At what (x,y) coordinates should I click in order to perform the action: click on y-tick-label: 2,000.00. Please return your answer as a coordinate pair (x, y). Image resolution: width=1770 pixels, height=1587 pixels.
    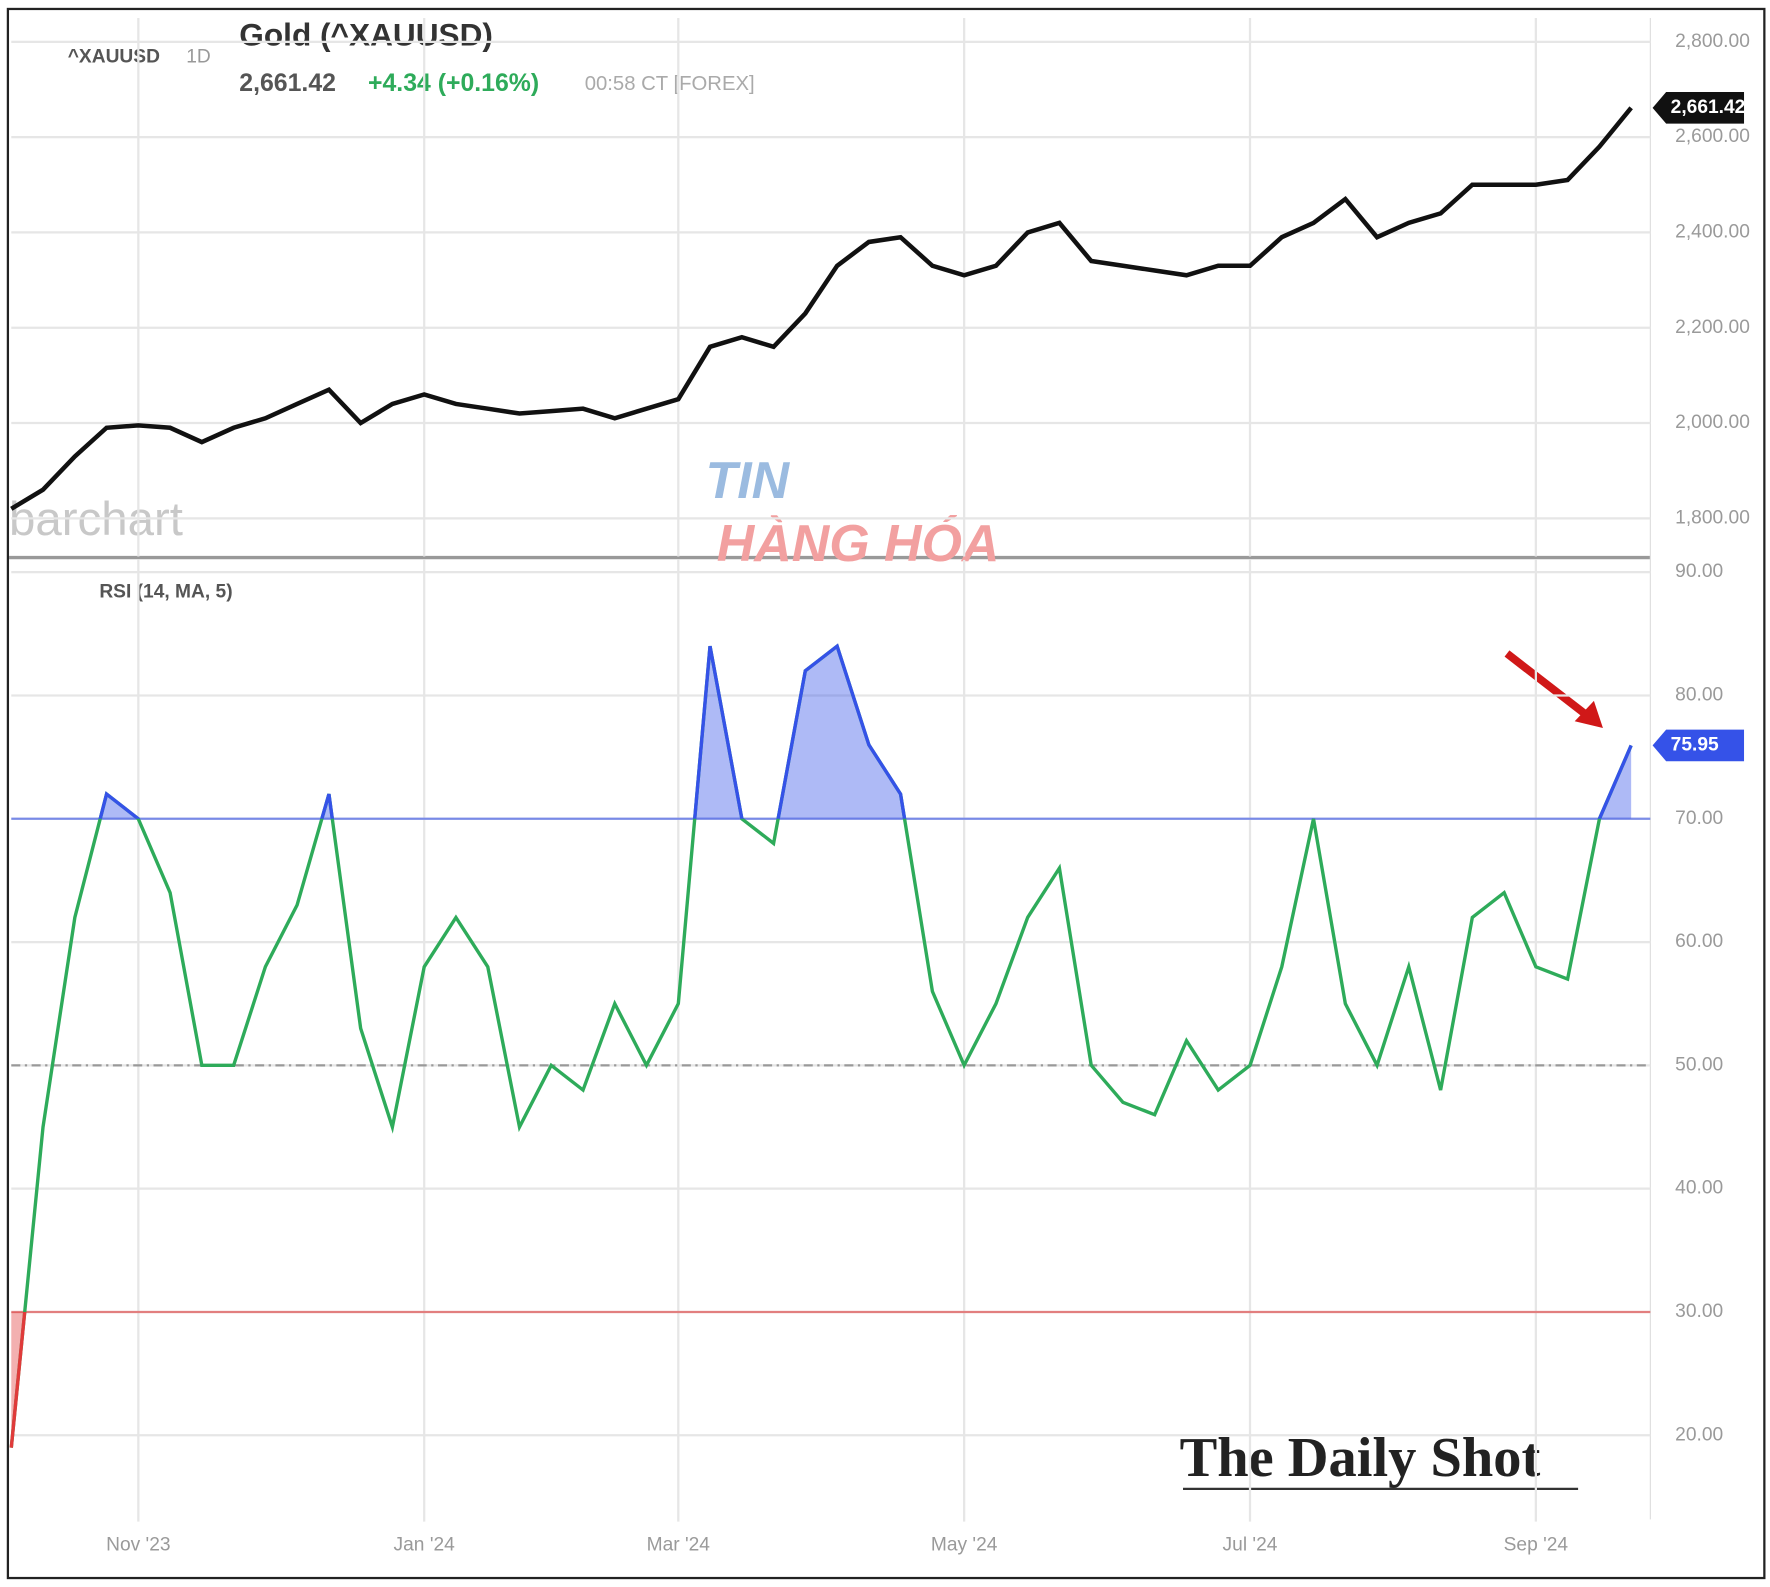
    Looking at the image, I should click on (1712, 422).